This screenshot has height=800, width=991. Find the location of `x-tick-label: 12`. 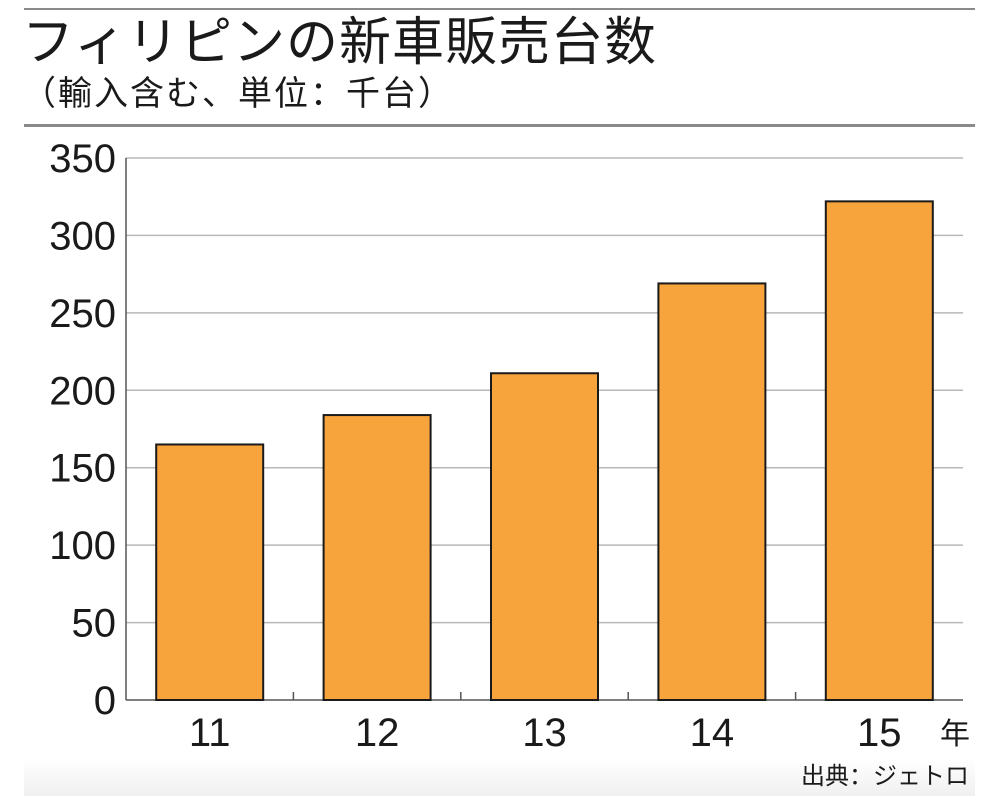

x-tick-label: 12 is located at coordinates (377, 733).